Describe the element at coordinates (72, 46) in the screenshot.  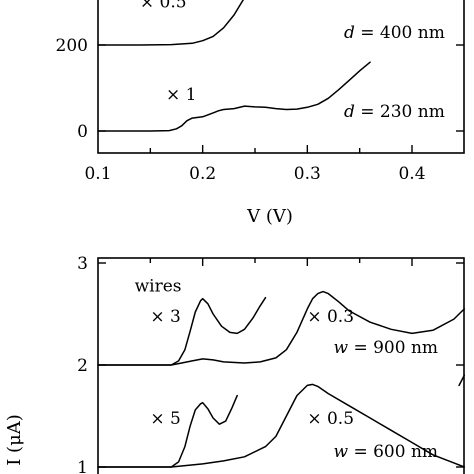
I see `top-y-tick-label: 200` at that location.